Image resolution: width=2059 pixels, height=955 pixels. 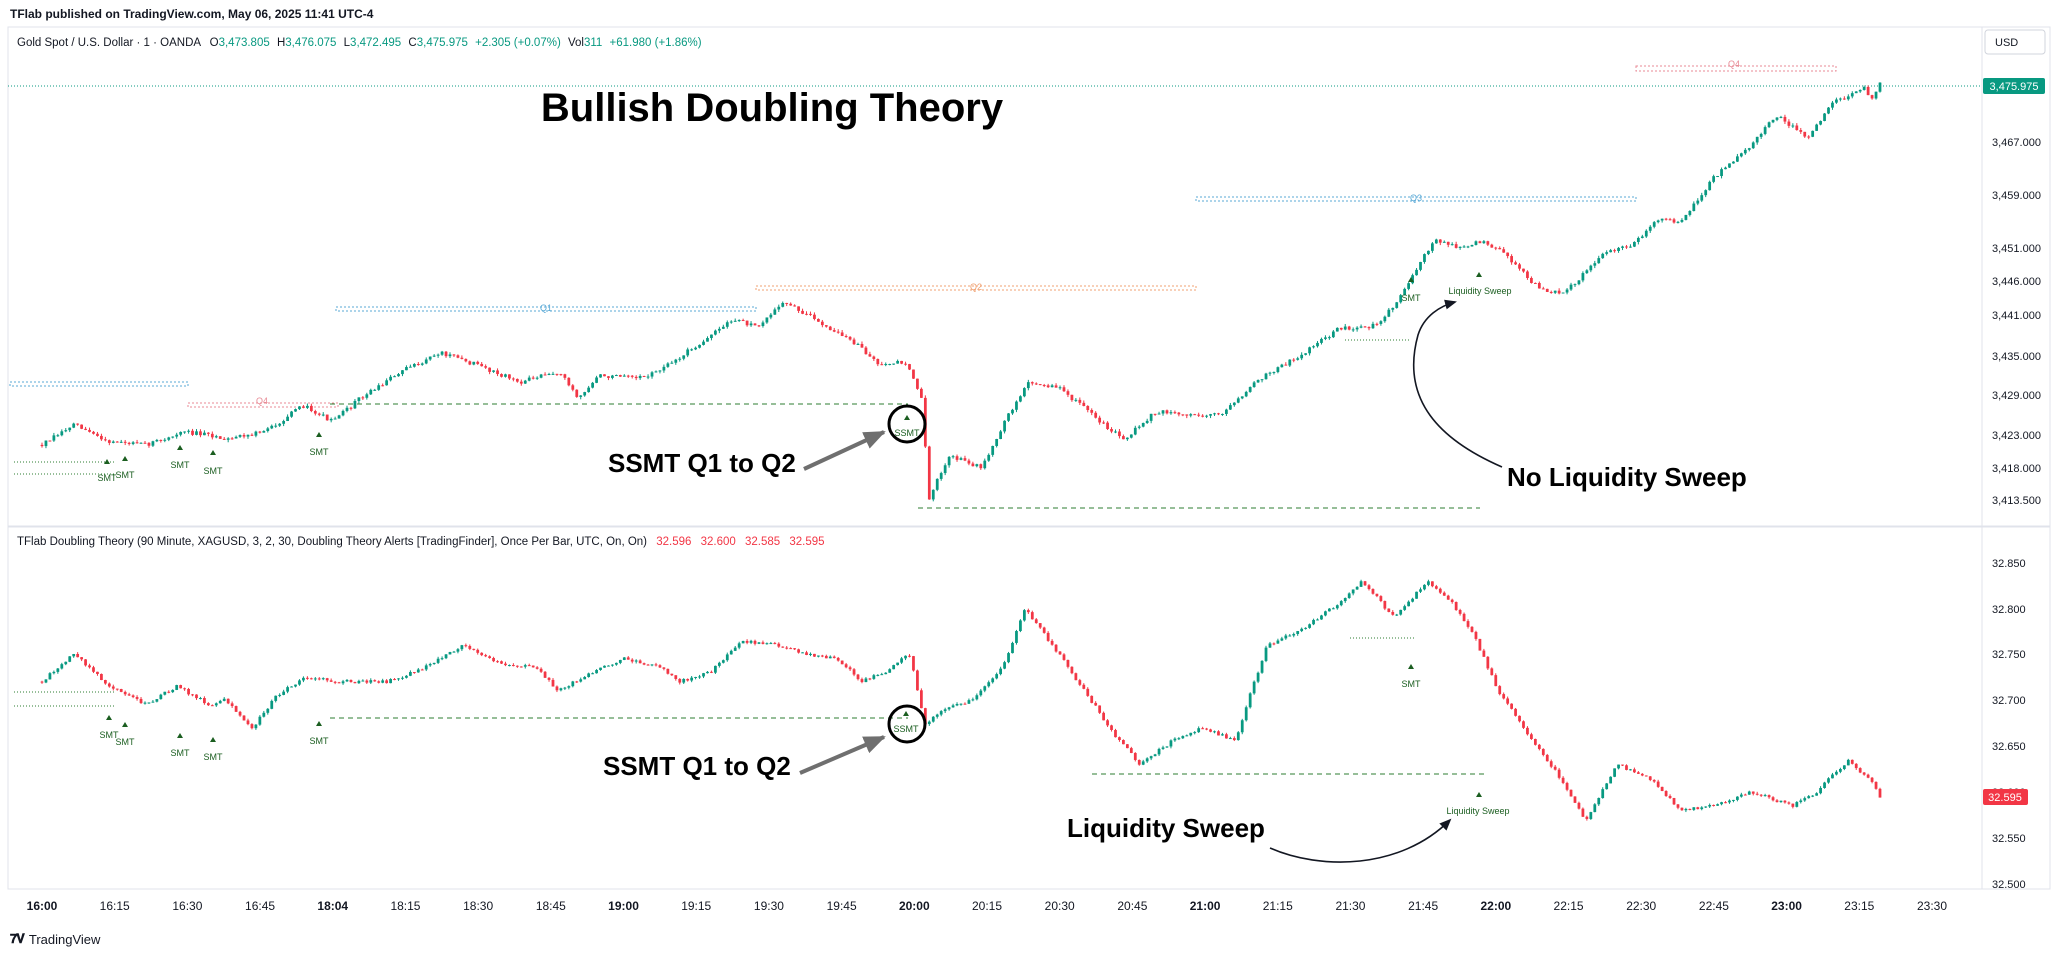 I want to click on time-tick-label: 18:15, so click(x=405, y=906).